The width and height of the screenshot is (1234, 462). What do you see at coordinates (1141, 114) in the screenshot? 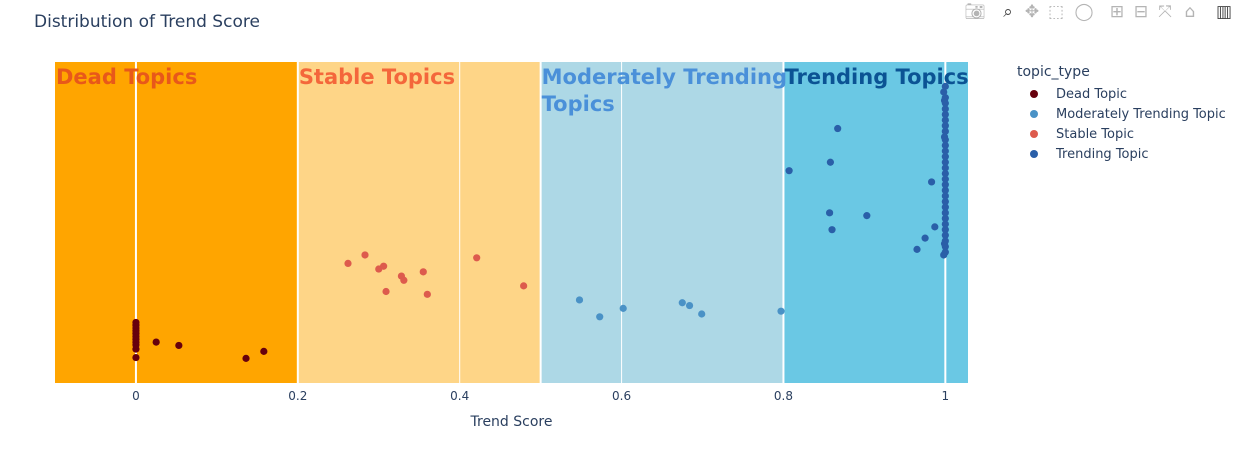
I see `legend-label: Moderately Trending Topic` at bounding box center [1141, 114].